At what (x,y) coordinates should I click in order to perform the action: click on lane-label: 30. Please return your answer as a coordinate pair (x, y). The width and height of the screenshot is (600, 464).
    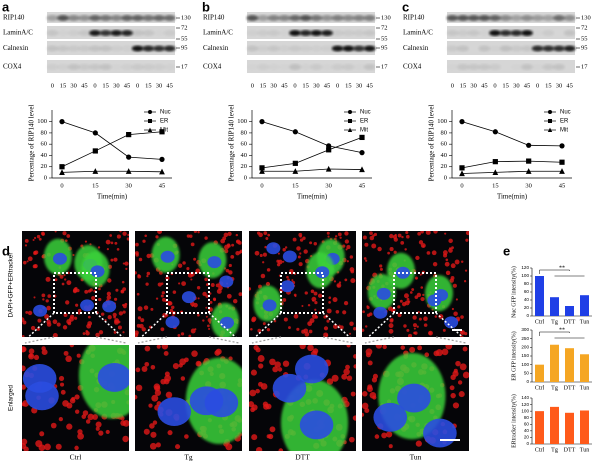
    Looking at the image, I should click on (359, 85).